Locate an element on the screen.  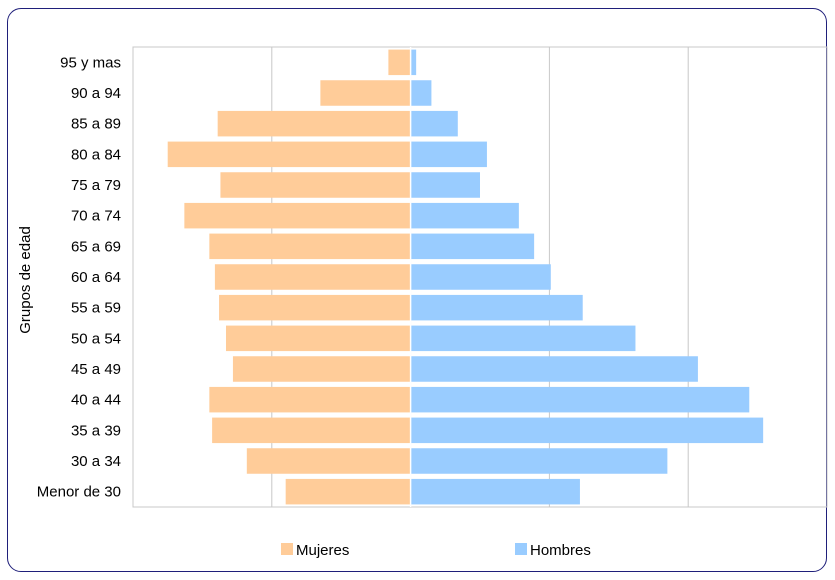
y-axis-label: Grupos de edad is located at coordinates (25, 280).